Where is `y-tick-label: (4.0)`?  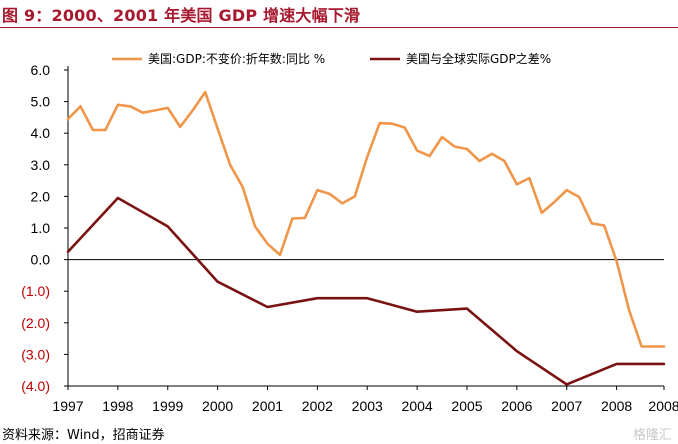 y-tick-label: (4.0) is located at coordinates (35, 386).